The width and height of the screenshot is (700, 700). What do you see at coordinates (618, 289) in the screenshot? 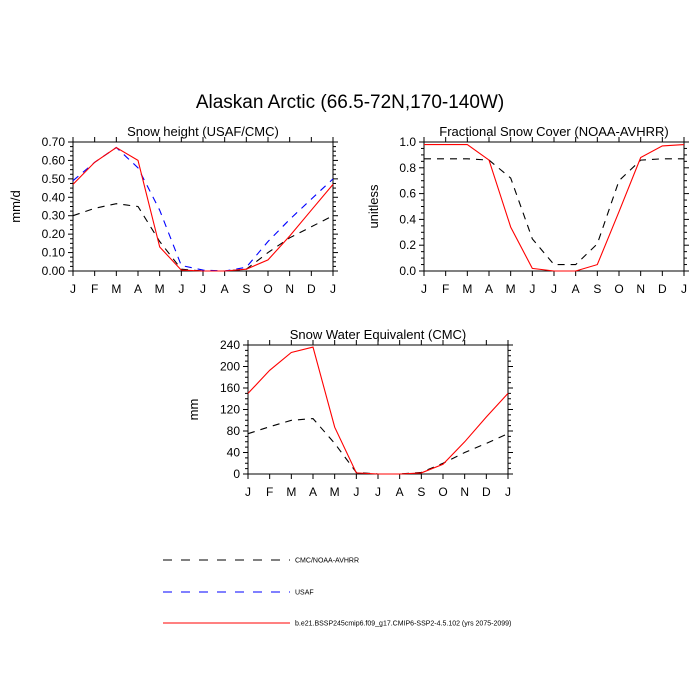
I see `chart-2-x-tick-label: O` at bounding box center [618, 289].